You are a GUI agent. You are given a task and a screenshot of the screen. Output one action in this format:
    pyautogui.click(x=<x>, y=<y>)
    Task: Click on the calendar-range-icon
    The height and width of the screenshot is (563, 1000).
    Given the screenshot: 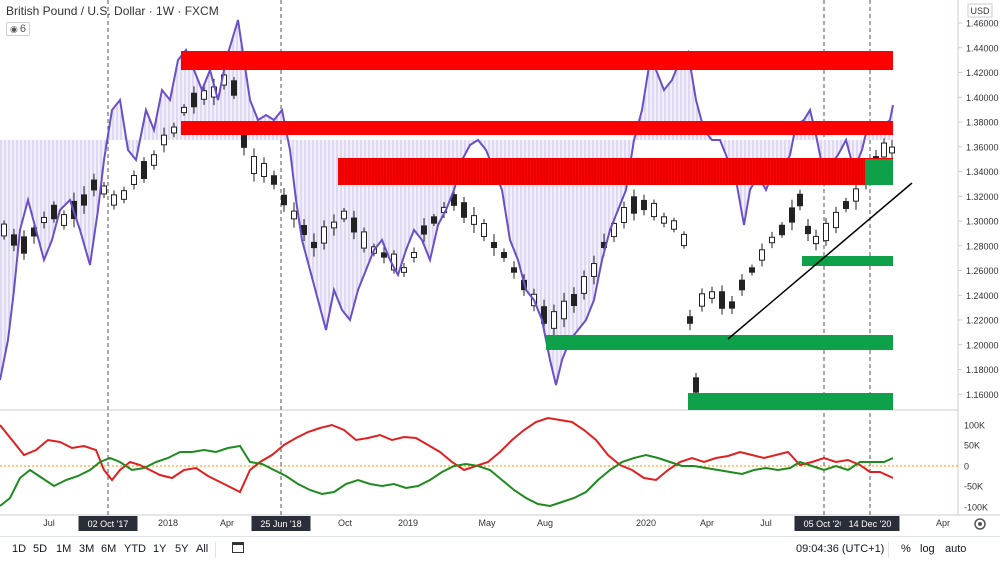 What is the action you would take?
    pyautogui.click(x=238, y=547)
    